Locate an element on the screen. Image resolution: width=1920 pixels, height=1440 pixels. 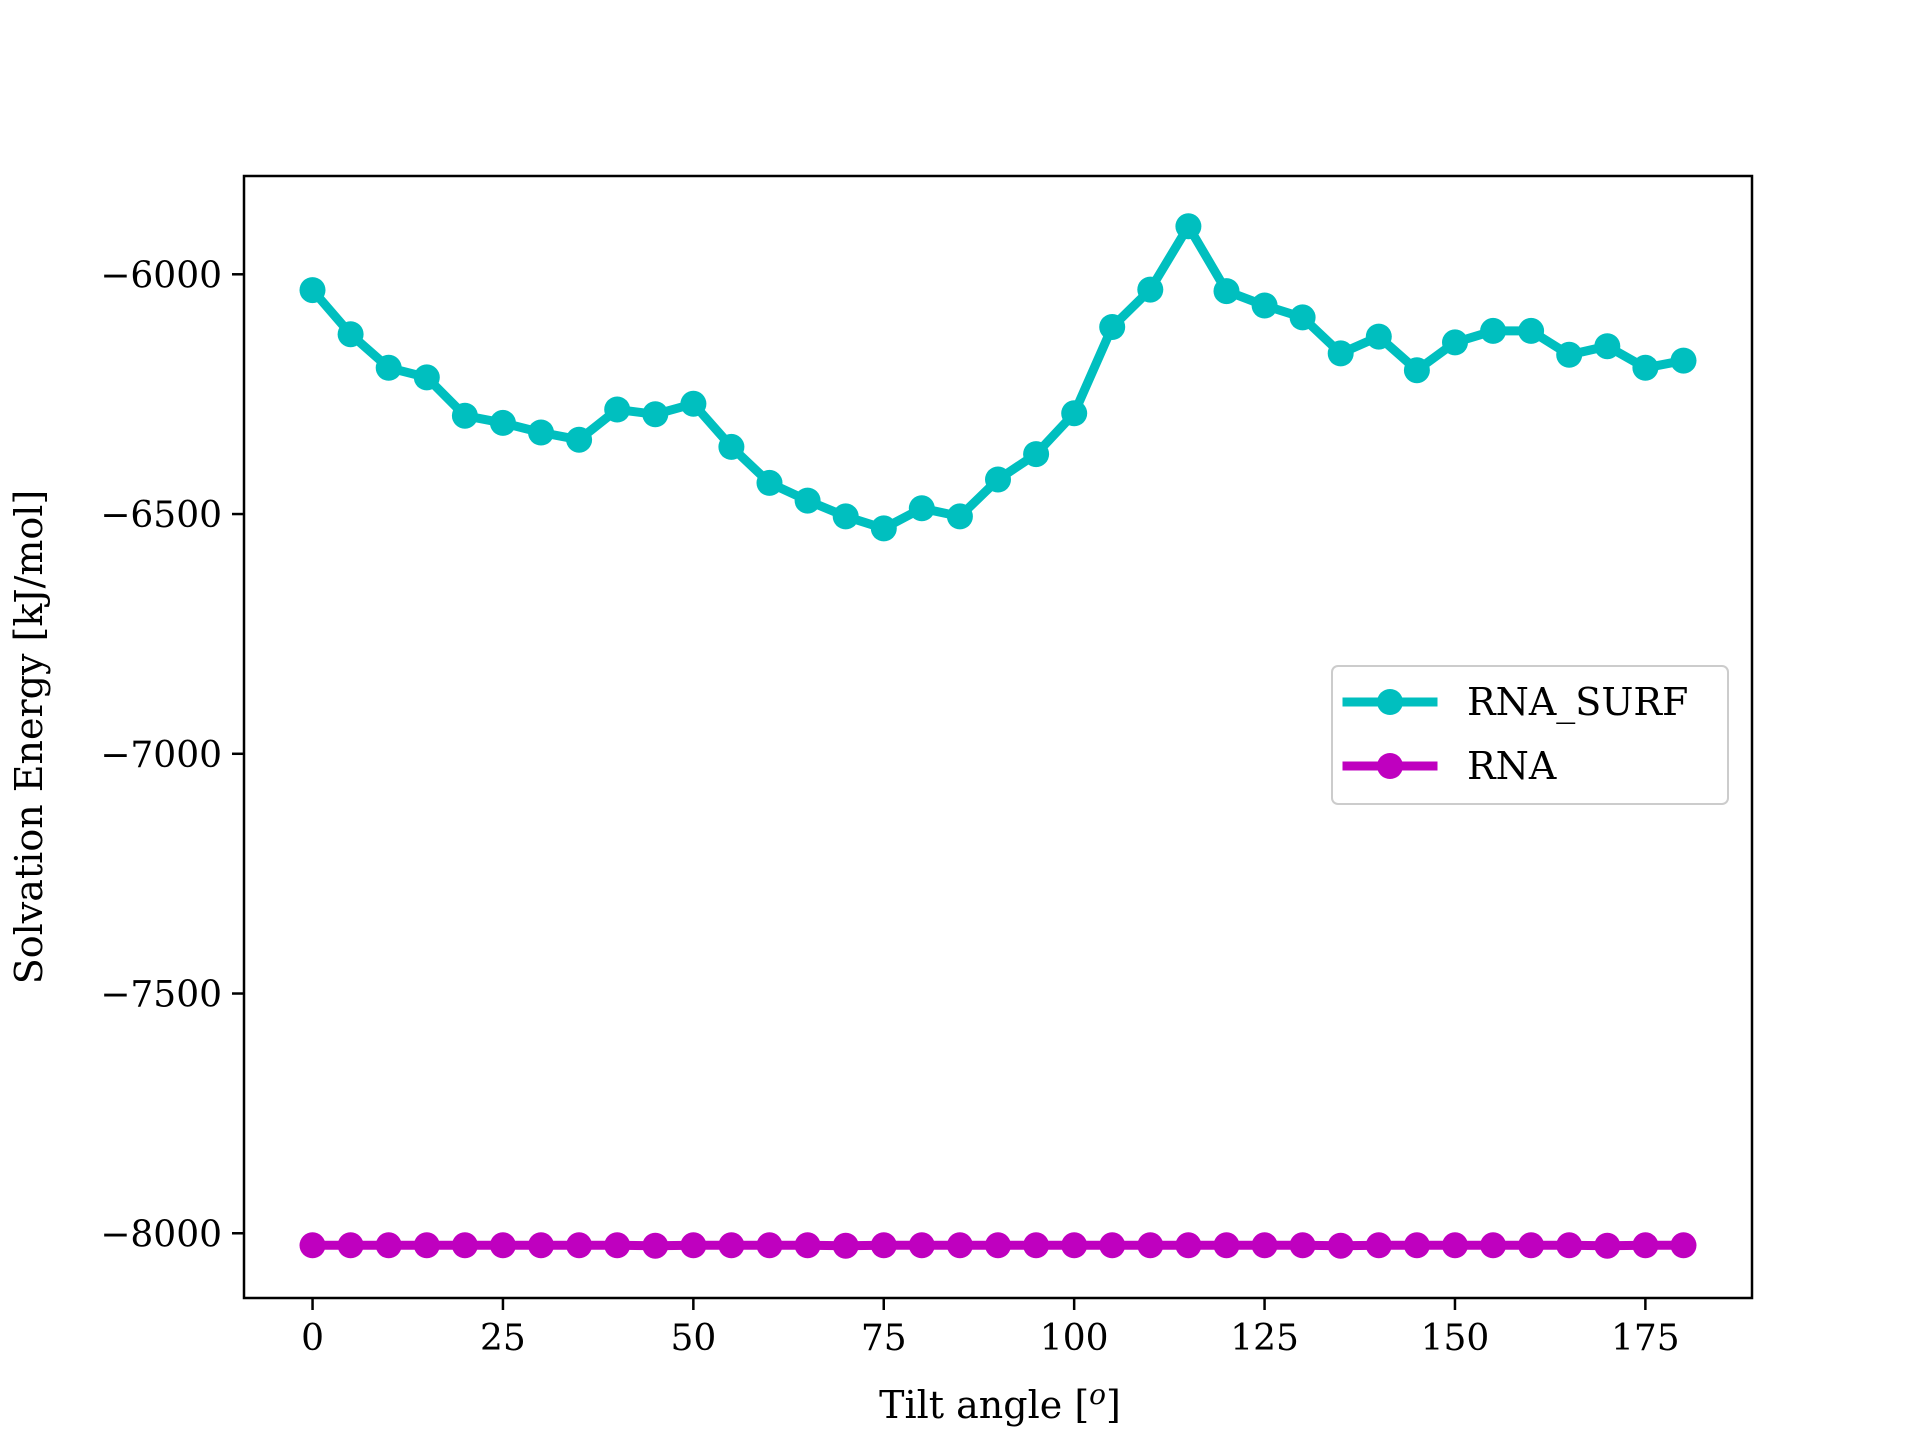
x-axis-label: Tilt angle [o] is located at coordinates (1000, 1402).